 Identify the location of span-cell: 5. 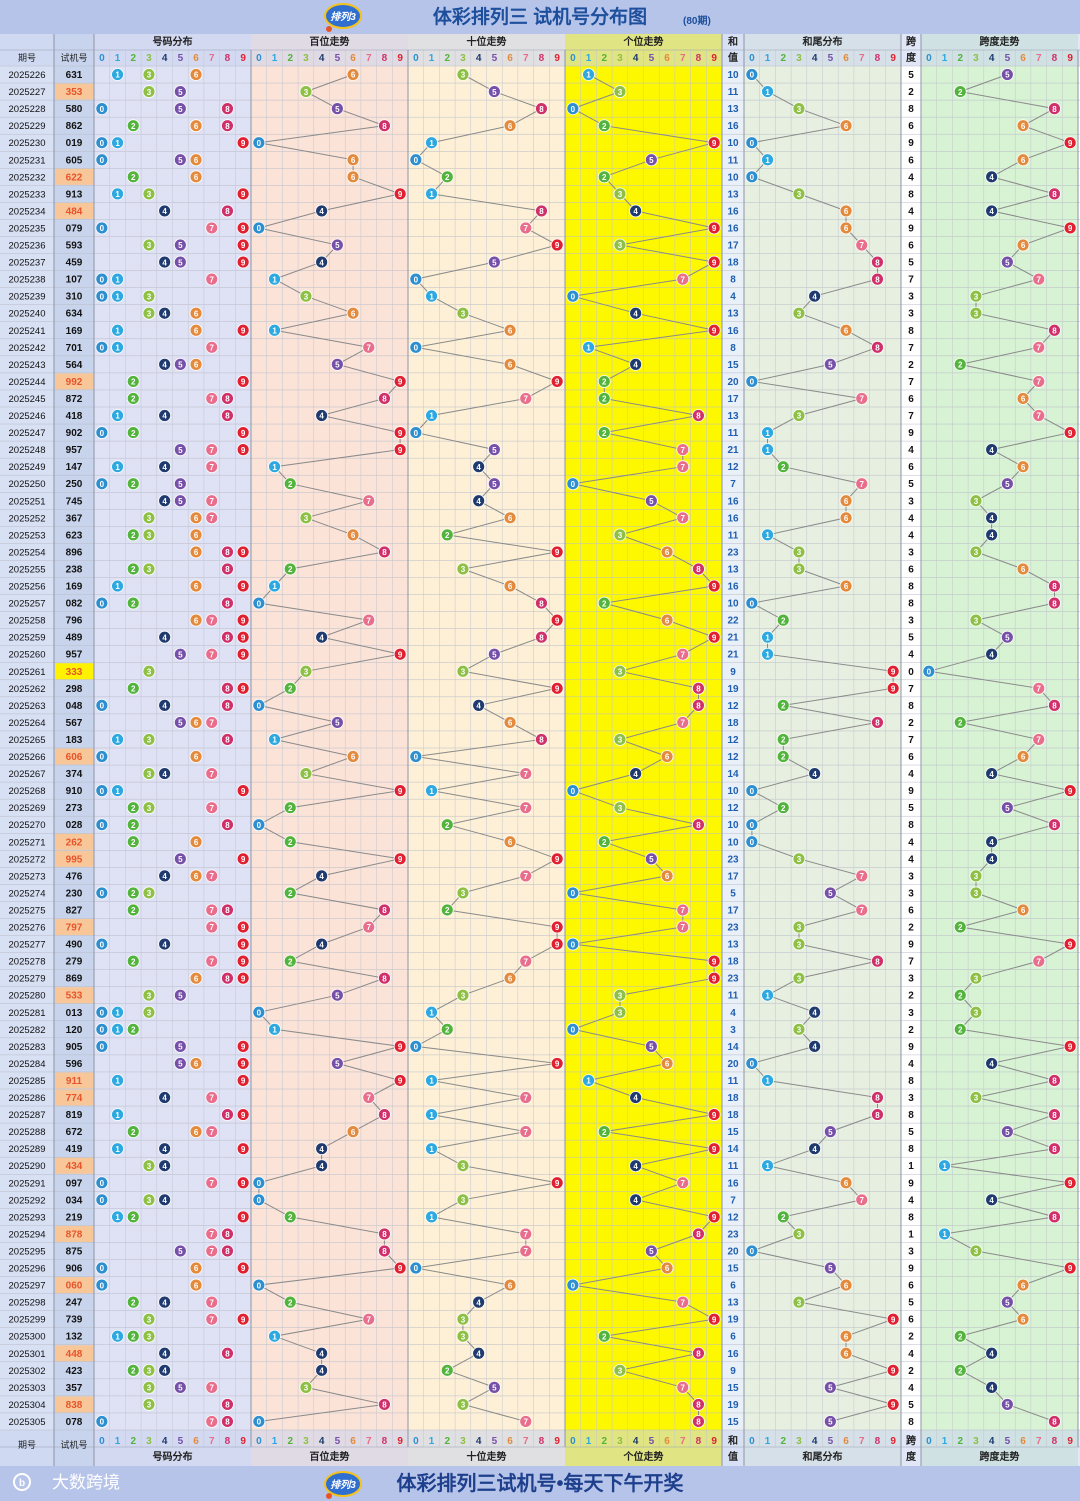
(911, 638).